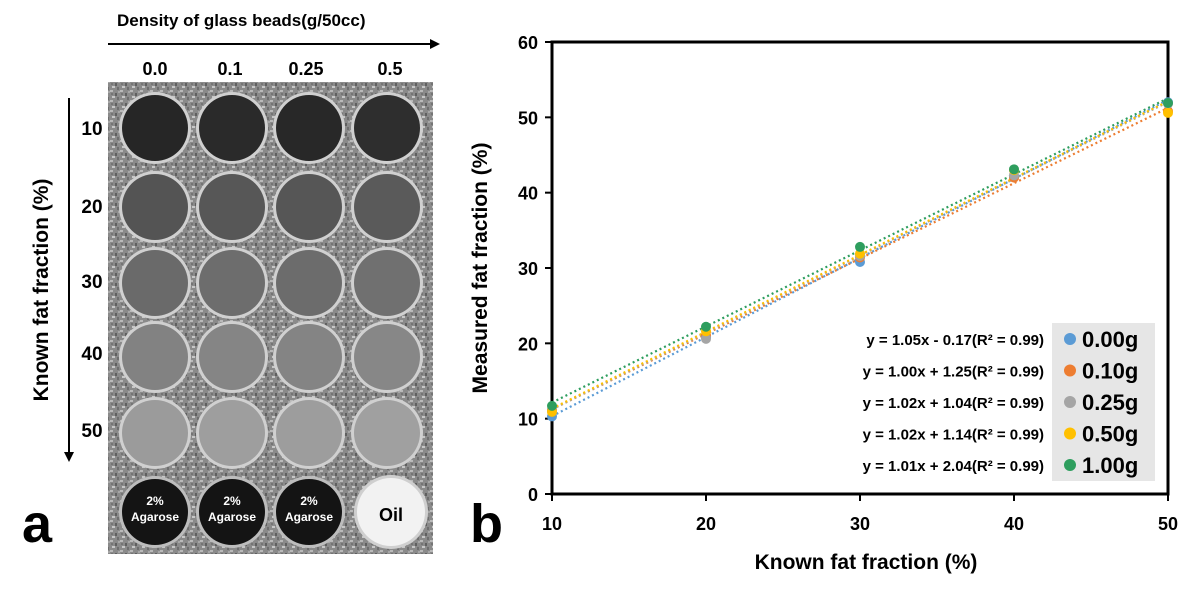  I want to click on legend-label: 0.00g, so click(1110, 339).